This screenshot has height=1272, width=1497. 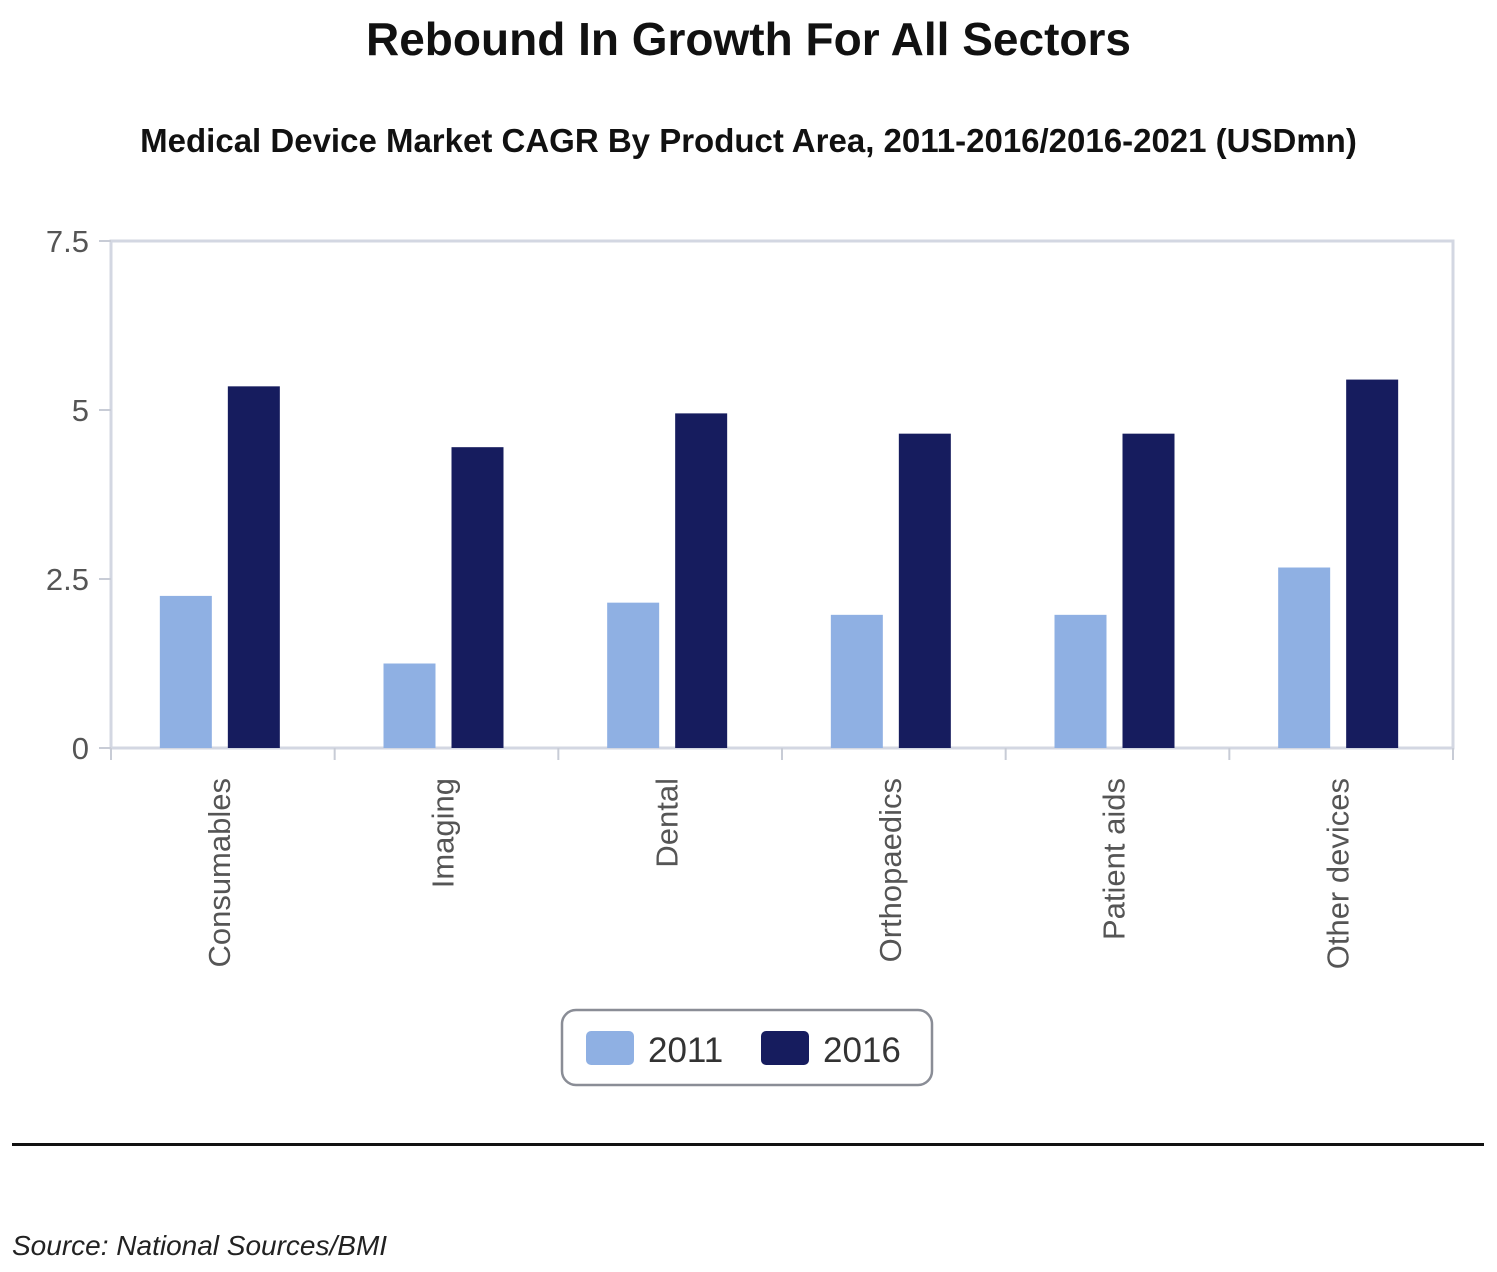 What do you see at coordinates (1337, 873) in the screenshot?
I see `x-category-label: Other devices` at bounding box center [1337, 873].